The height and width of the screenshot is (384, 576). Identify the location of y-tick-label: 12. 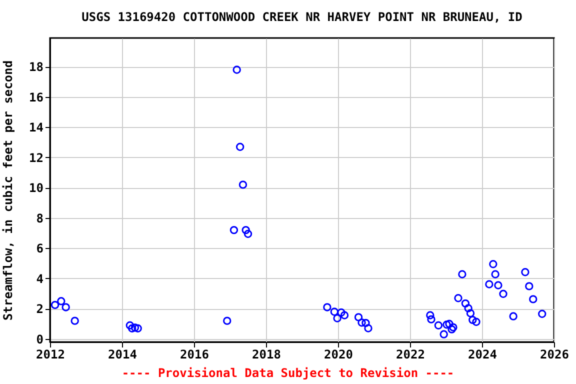
(36, 157).